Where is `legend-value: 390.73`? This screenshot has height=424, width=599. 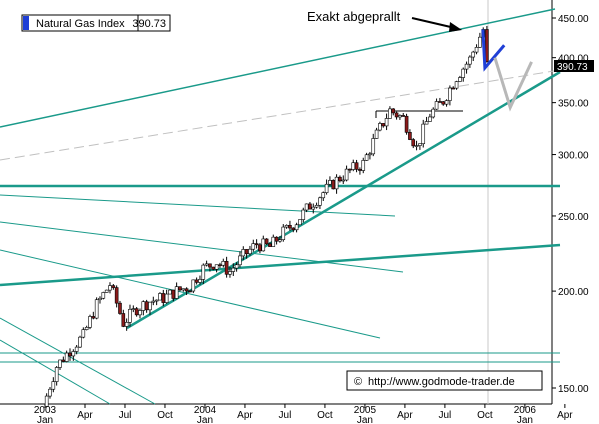 legend-value: 390.73 is located at coordinates (149, 24).